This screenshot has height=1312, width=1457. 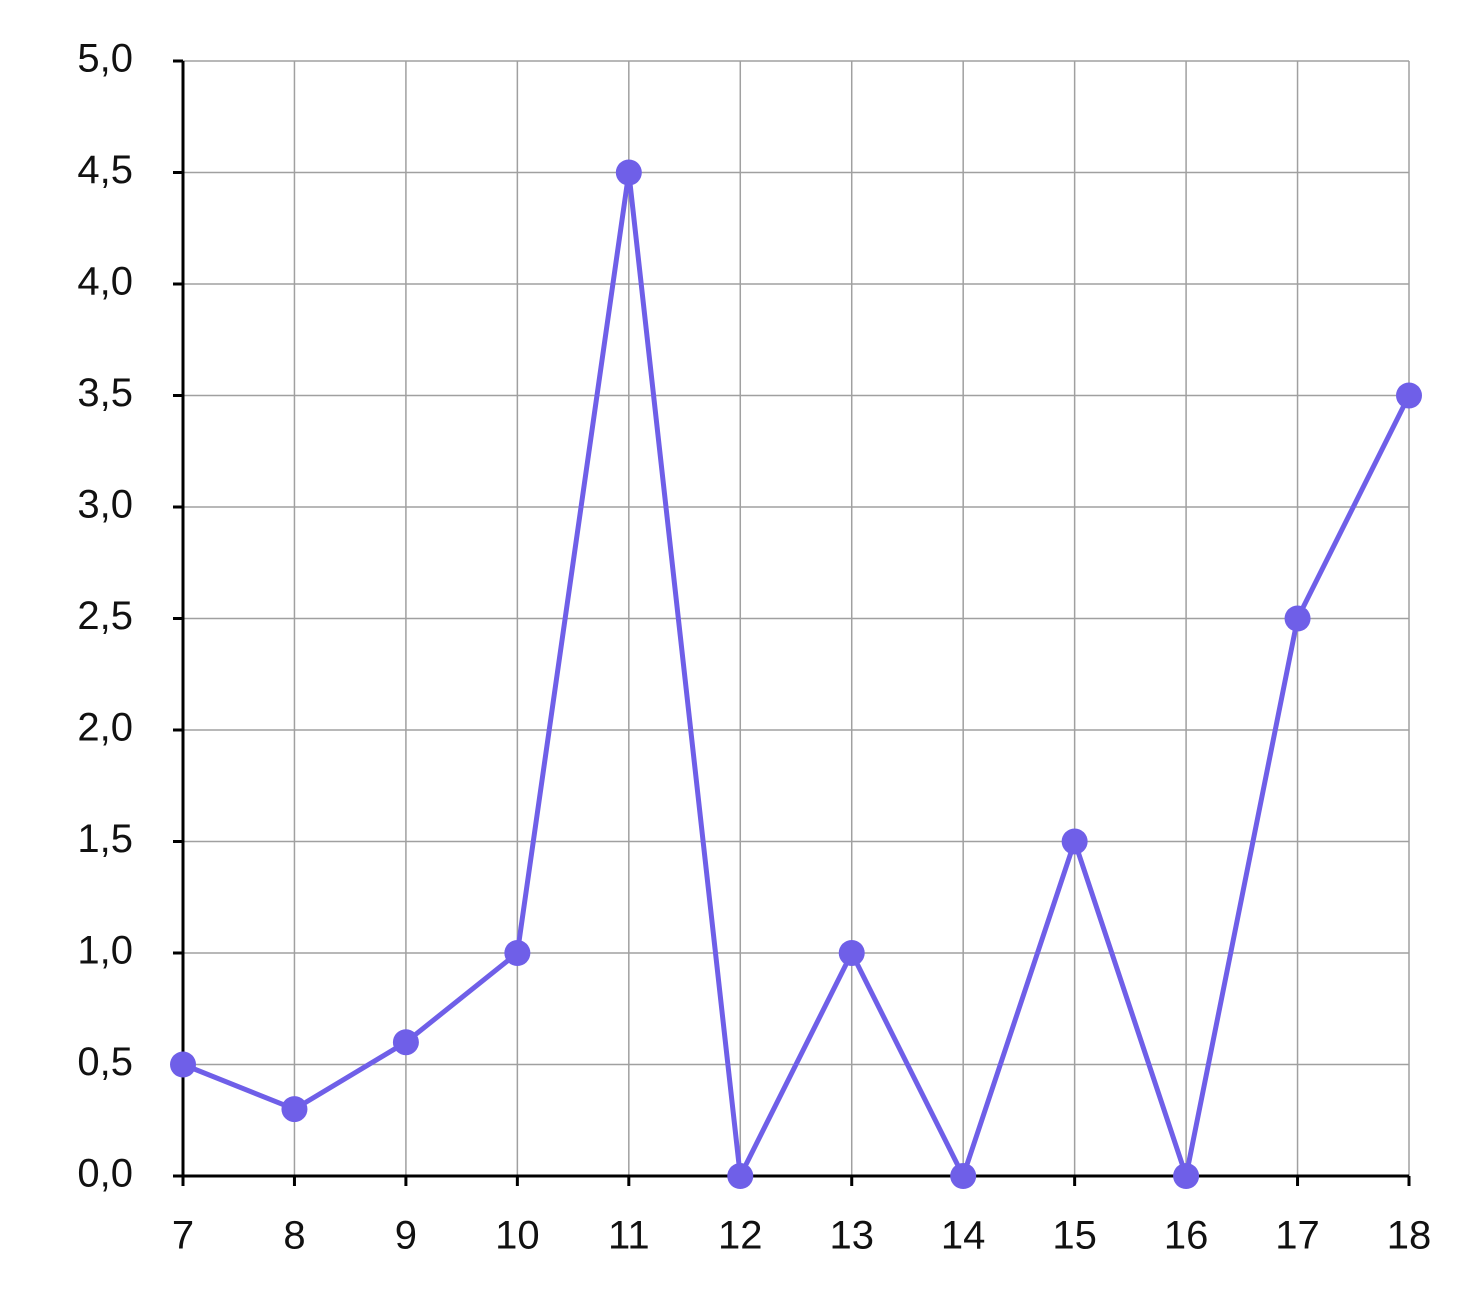 What do you see at coordinates (105, 282) in the screenshot?
I see `y-tick-label: 4,0` at bounding box center [105, 282].